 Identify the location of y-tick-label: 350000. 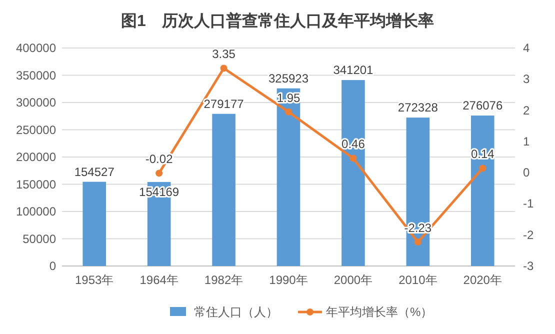
(36, 75).